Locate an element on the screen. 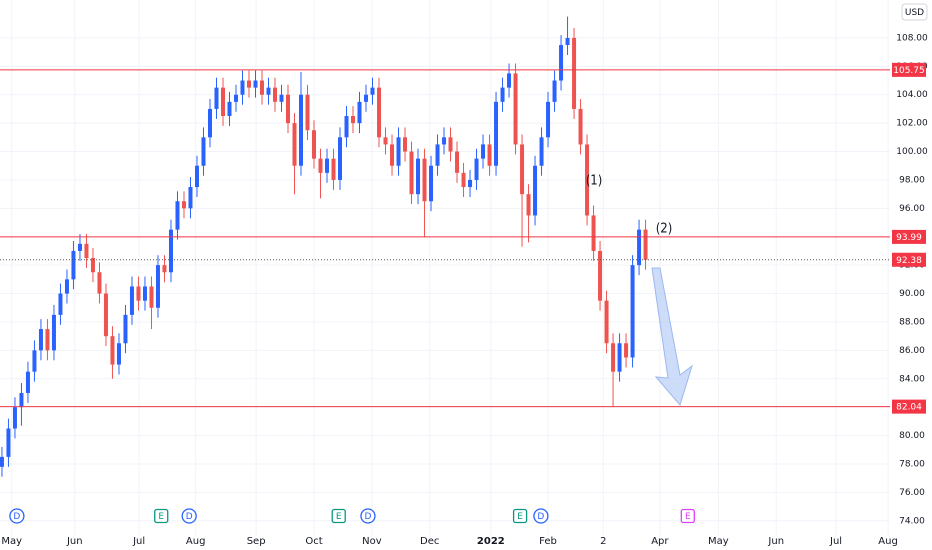  x-tick-label: Oct is located at coordinates (313, 541).